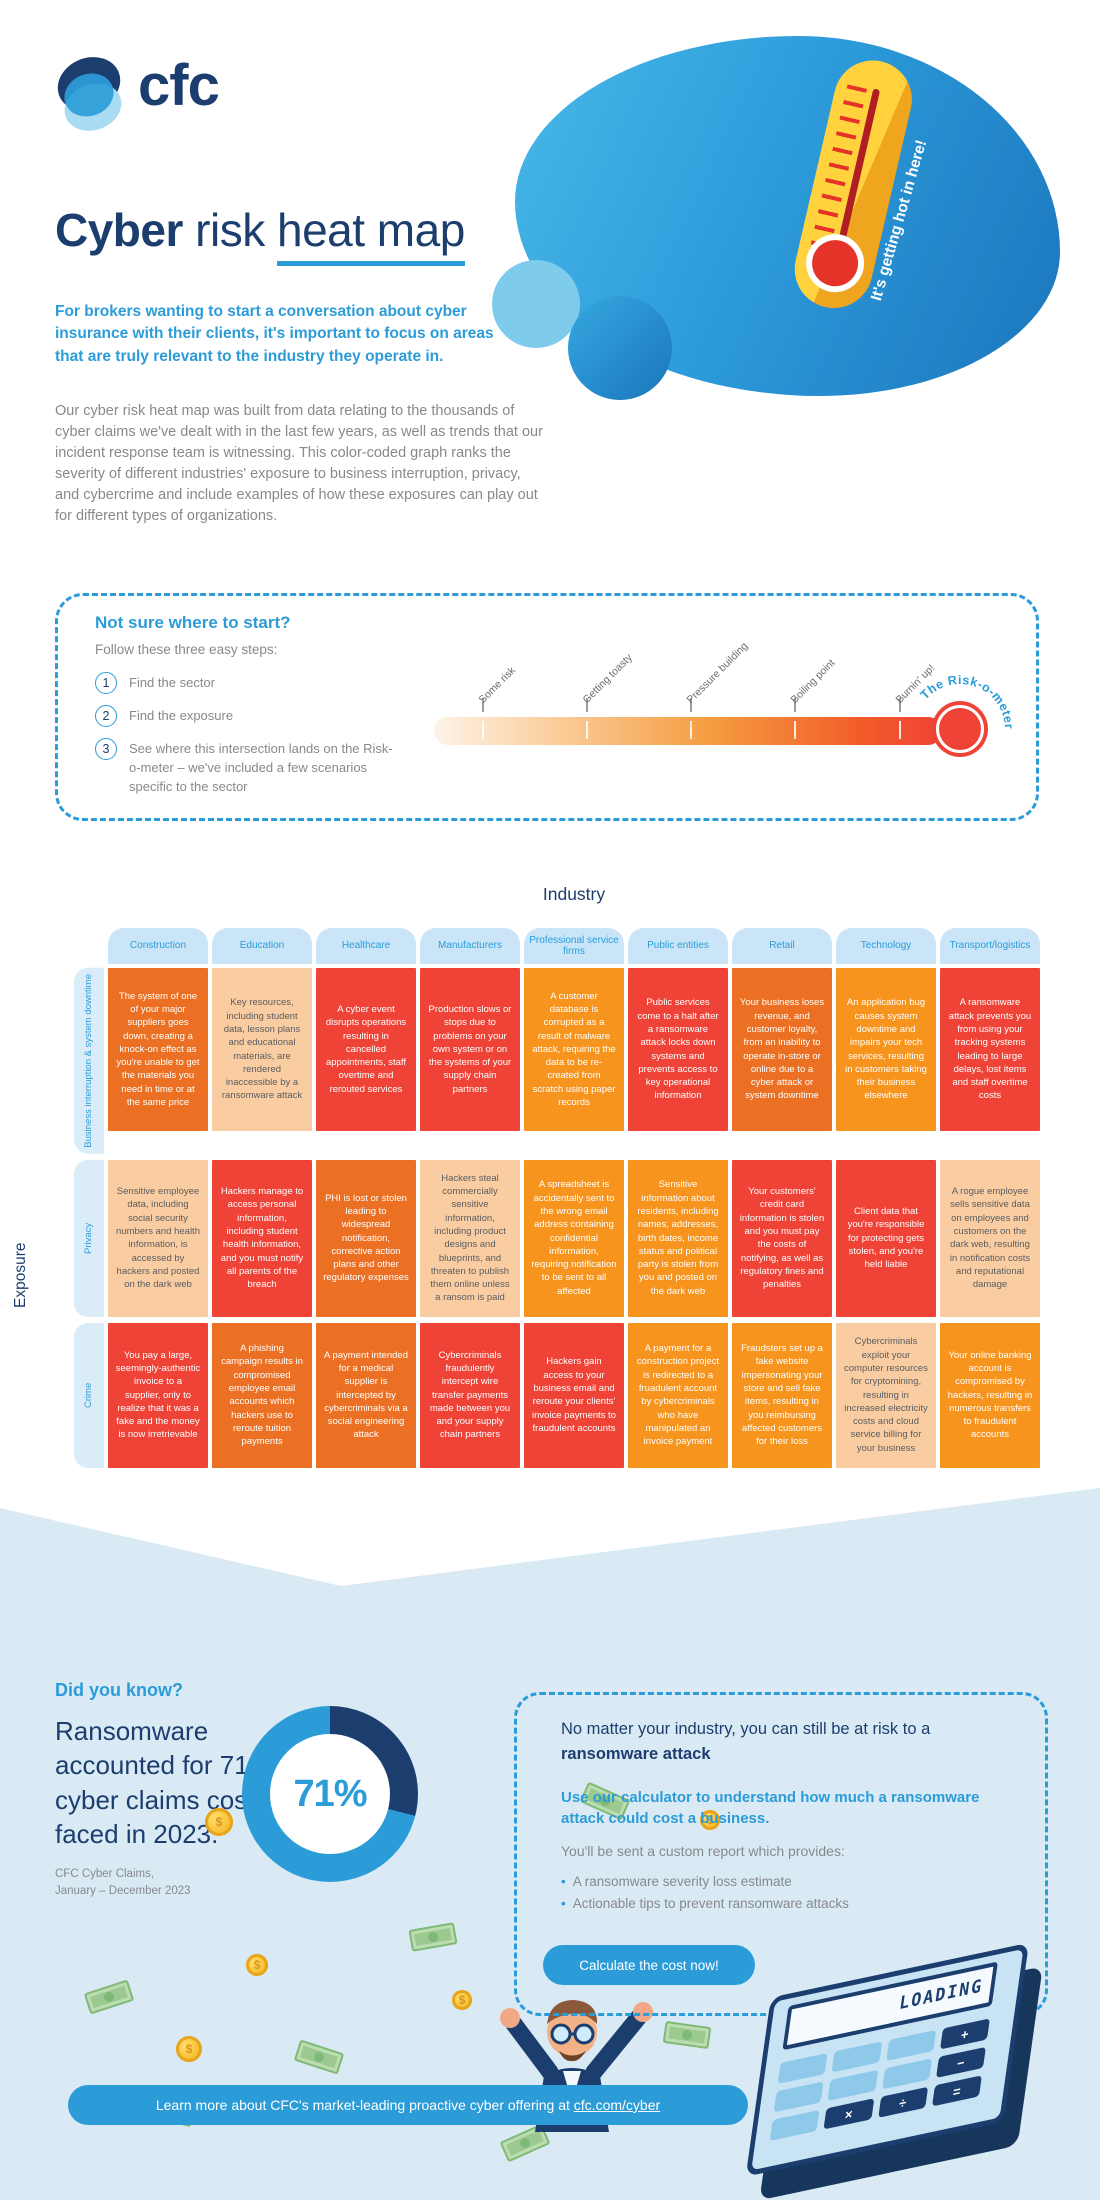 Image resolution: width=1100 pixels, height=2200 pixels. What do you see at coordinates (886, 946) in the screenshot?
I see `industry-column-header: Technology` at bounding box center [886, 946].